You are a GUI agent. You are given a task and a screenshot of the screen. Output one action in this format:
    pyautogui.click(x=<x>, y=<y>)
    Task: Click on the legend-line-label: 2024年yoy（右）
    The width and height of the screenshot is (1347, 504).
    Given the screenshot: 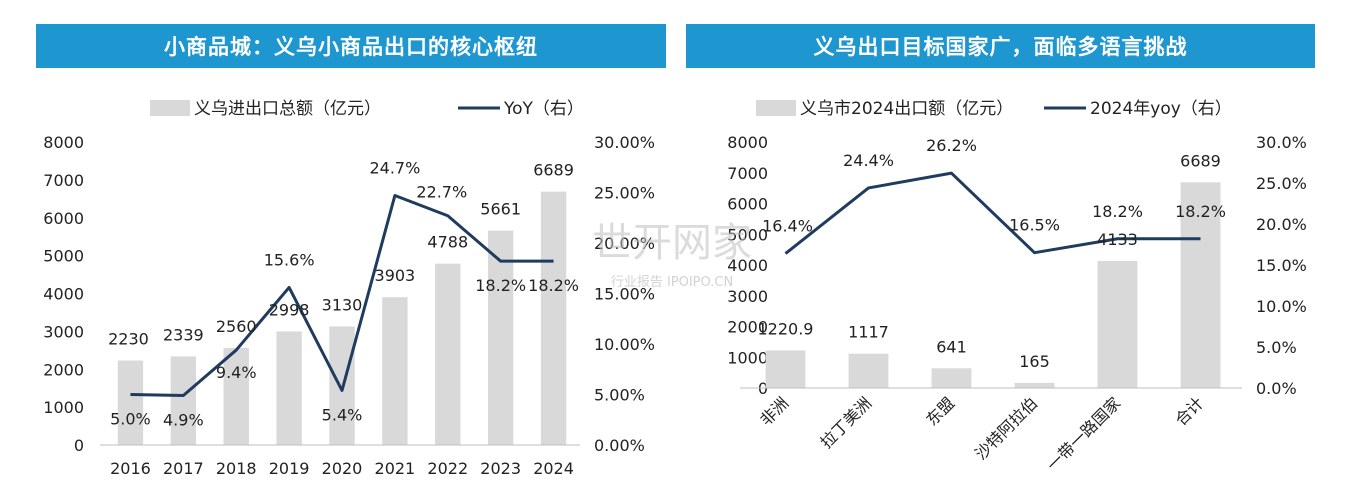 What is the action you would take?
    pyautogui.click(x=1161, y=109)
    